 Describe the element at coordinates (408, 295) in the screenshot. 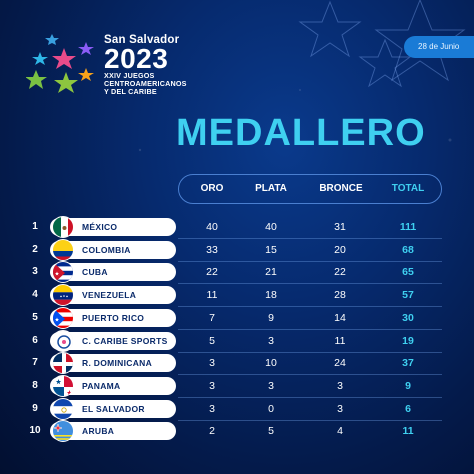

I see `total-count: 57` at that location.